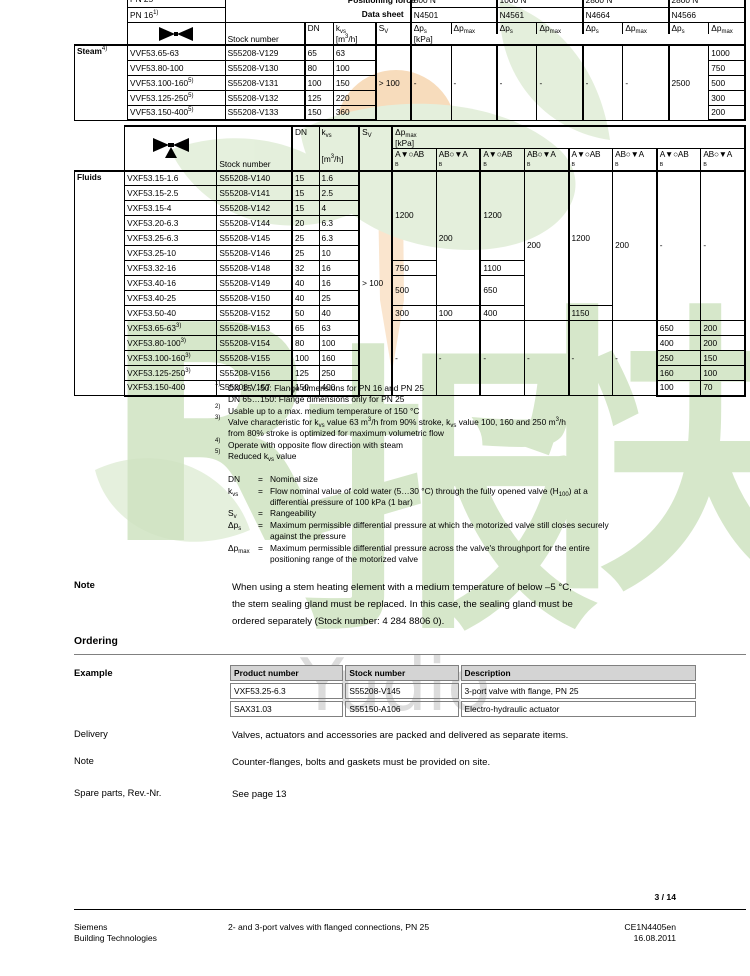 This screenshot has width=750, height=976. Describe the element at coordinates (171, 283) in the screenshot. I see `table-row: VXF53.40-16` at that location.